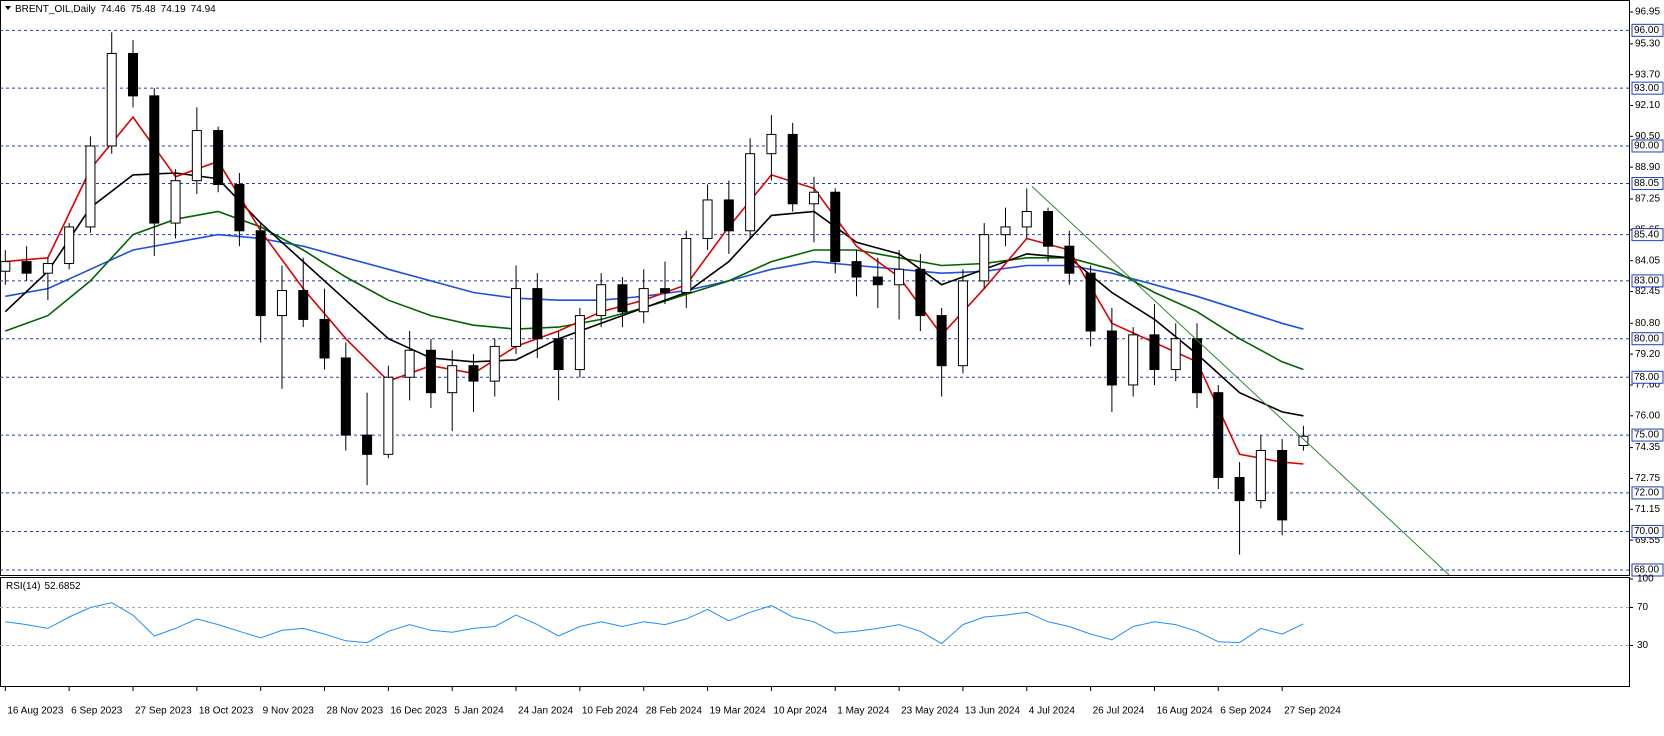 The width and height of the screenshot is (1664, 736). I want to click on x-tick-label: 16 Dec 2023, so click(418, 711).